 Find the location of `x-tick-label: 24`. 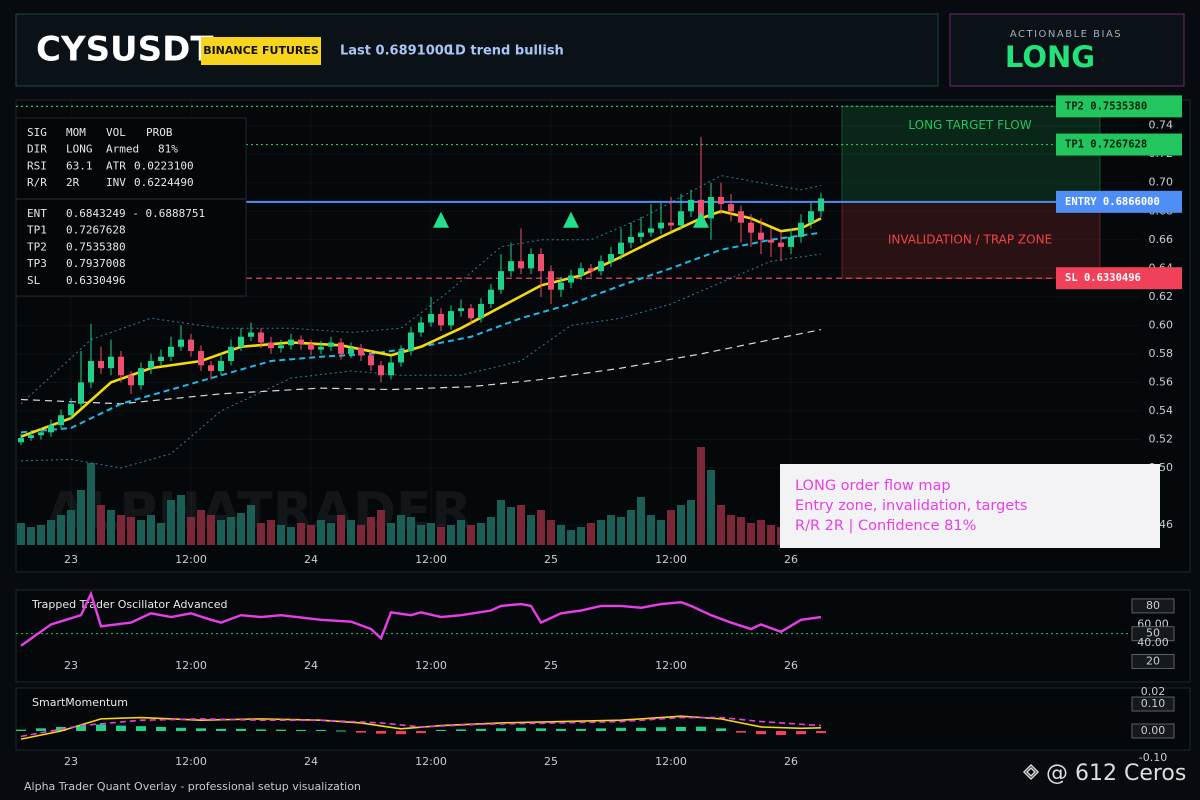

x-tick-label: 24 is located at coordinates (311, 761).